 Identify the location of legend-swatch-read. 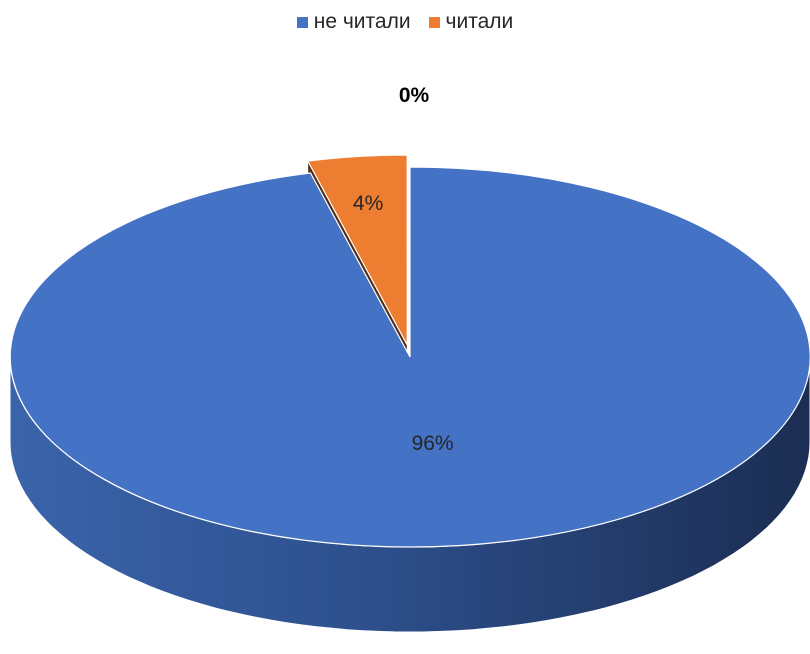
(434, 22).